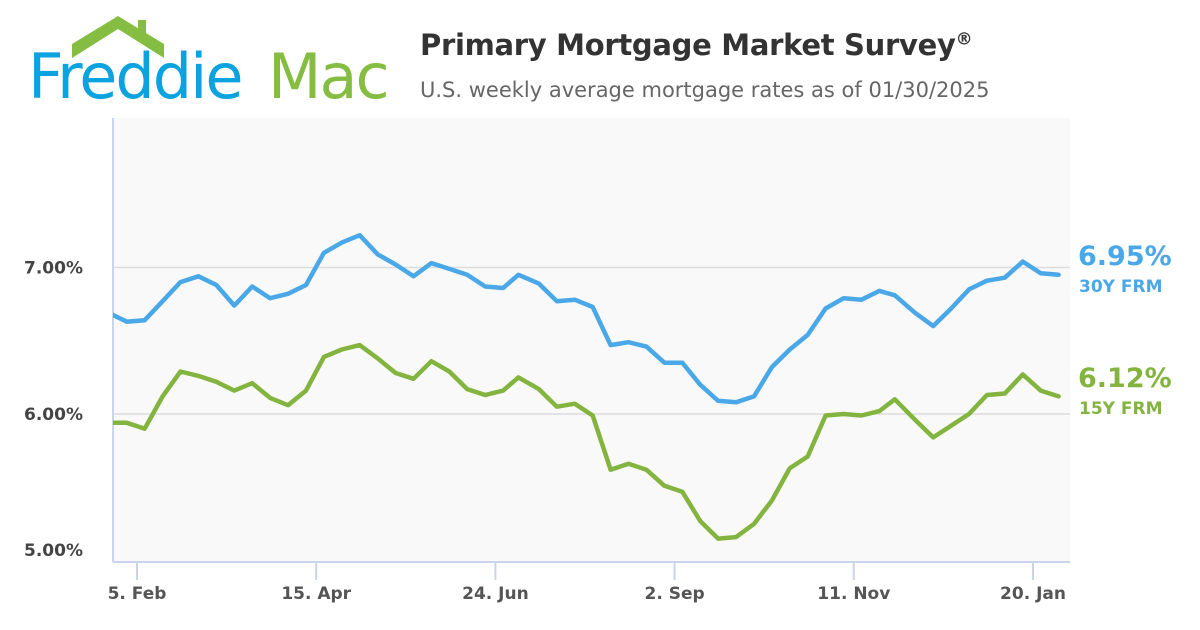  I want to click on y-tick-label: 5.00%, so click(53, 551).